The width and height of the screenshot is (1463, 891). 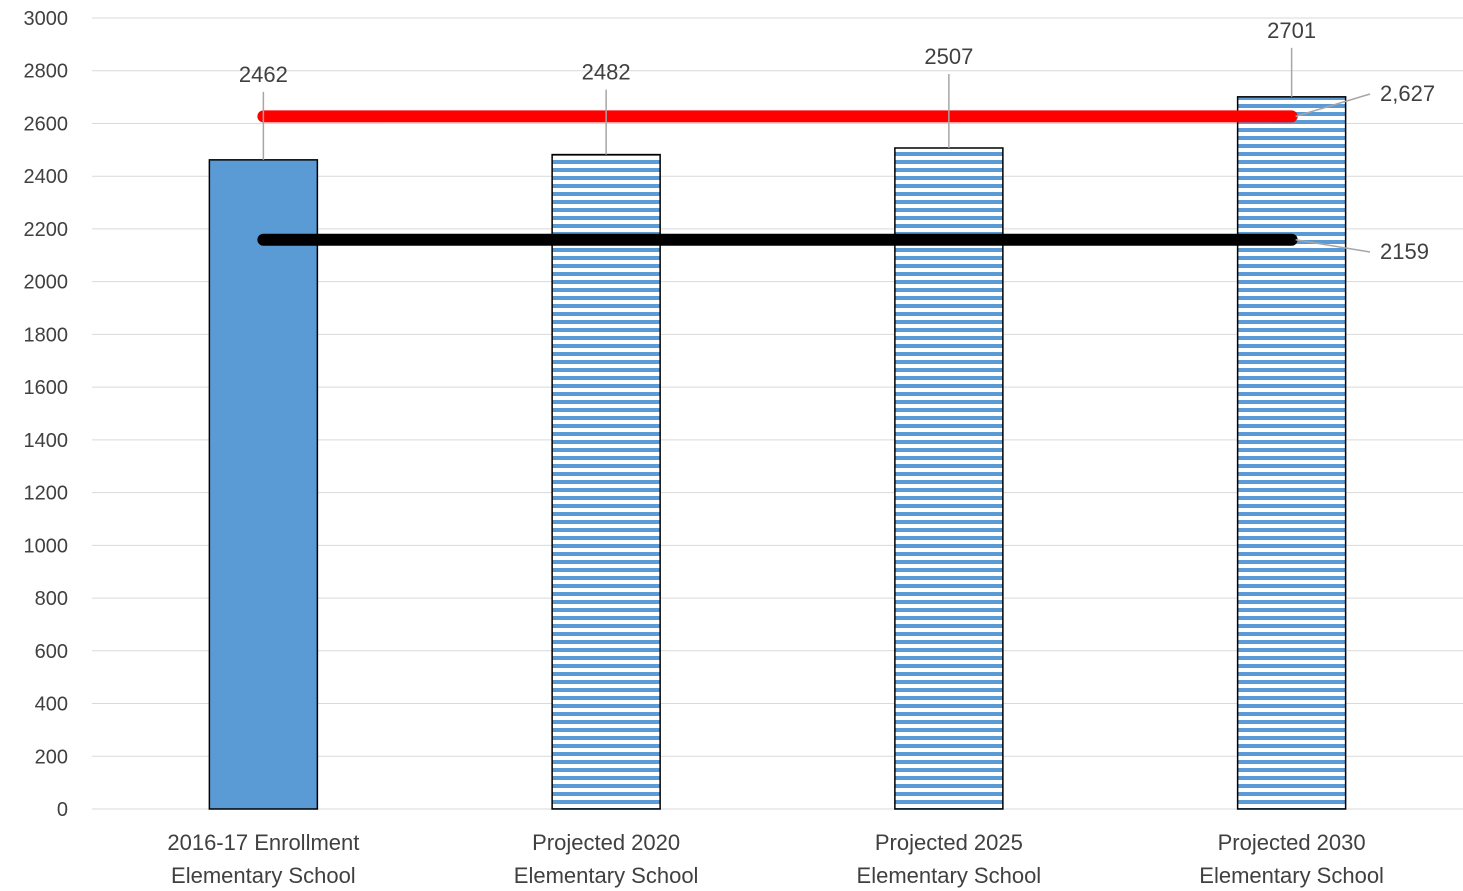 I want to click on x-tick-label: Projected 2030, so click(x=1292, y=842).